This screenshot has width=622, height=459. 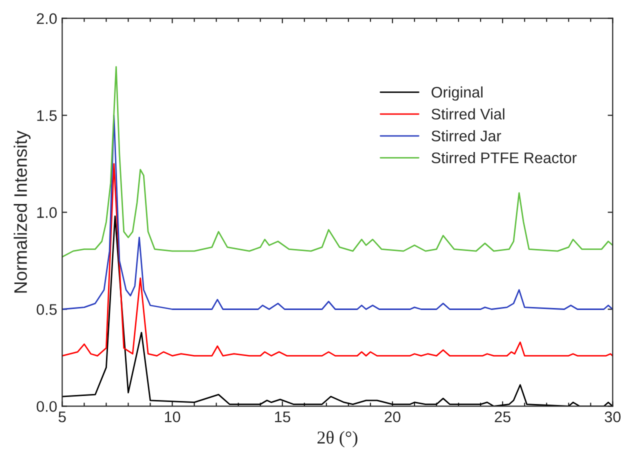 I want to click on x-tick-label: 5, so click(x=62, y=417).